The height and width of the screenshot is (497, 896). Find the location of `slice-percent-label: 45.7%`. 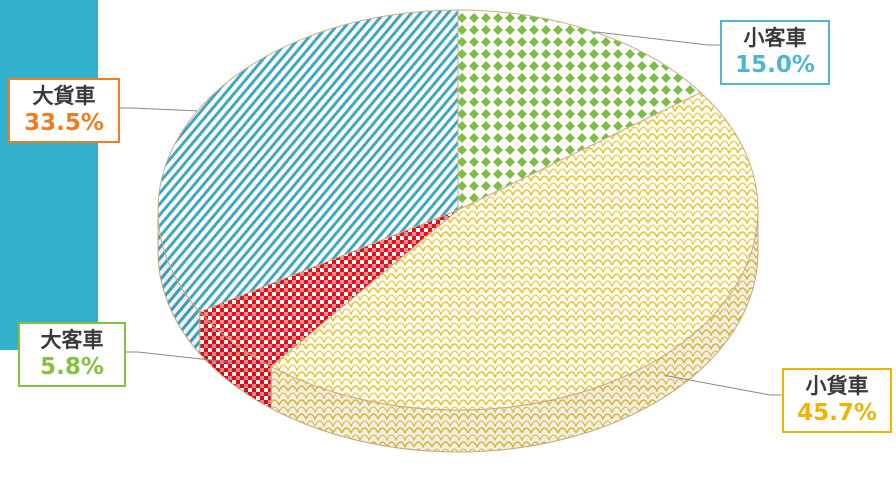

slice-percent-label: 45.7% is located at coordinates (837, 413).